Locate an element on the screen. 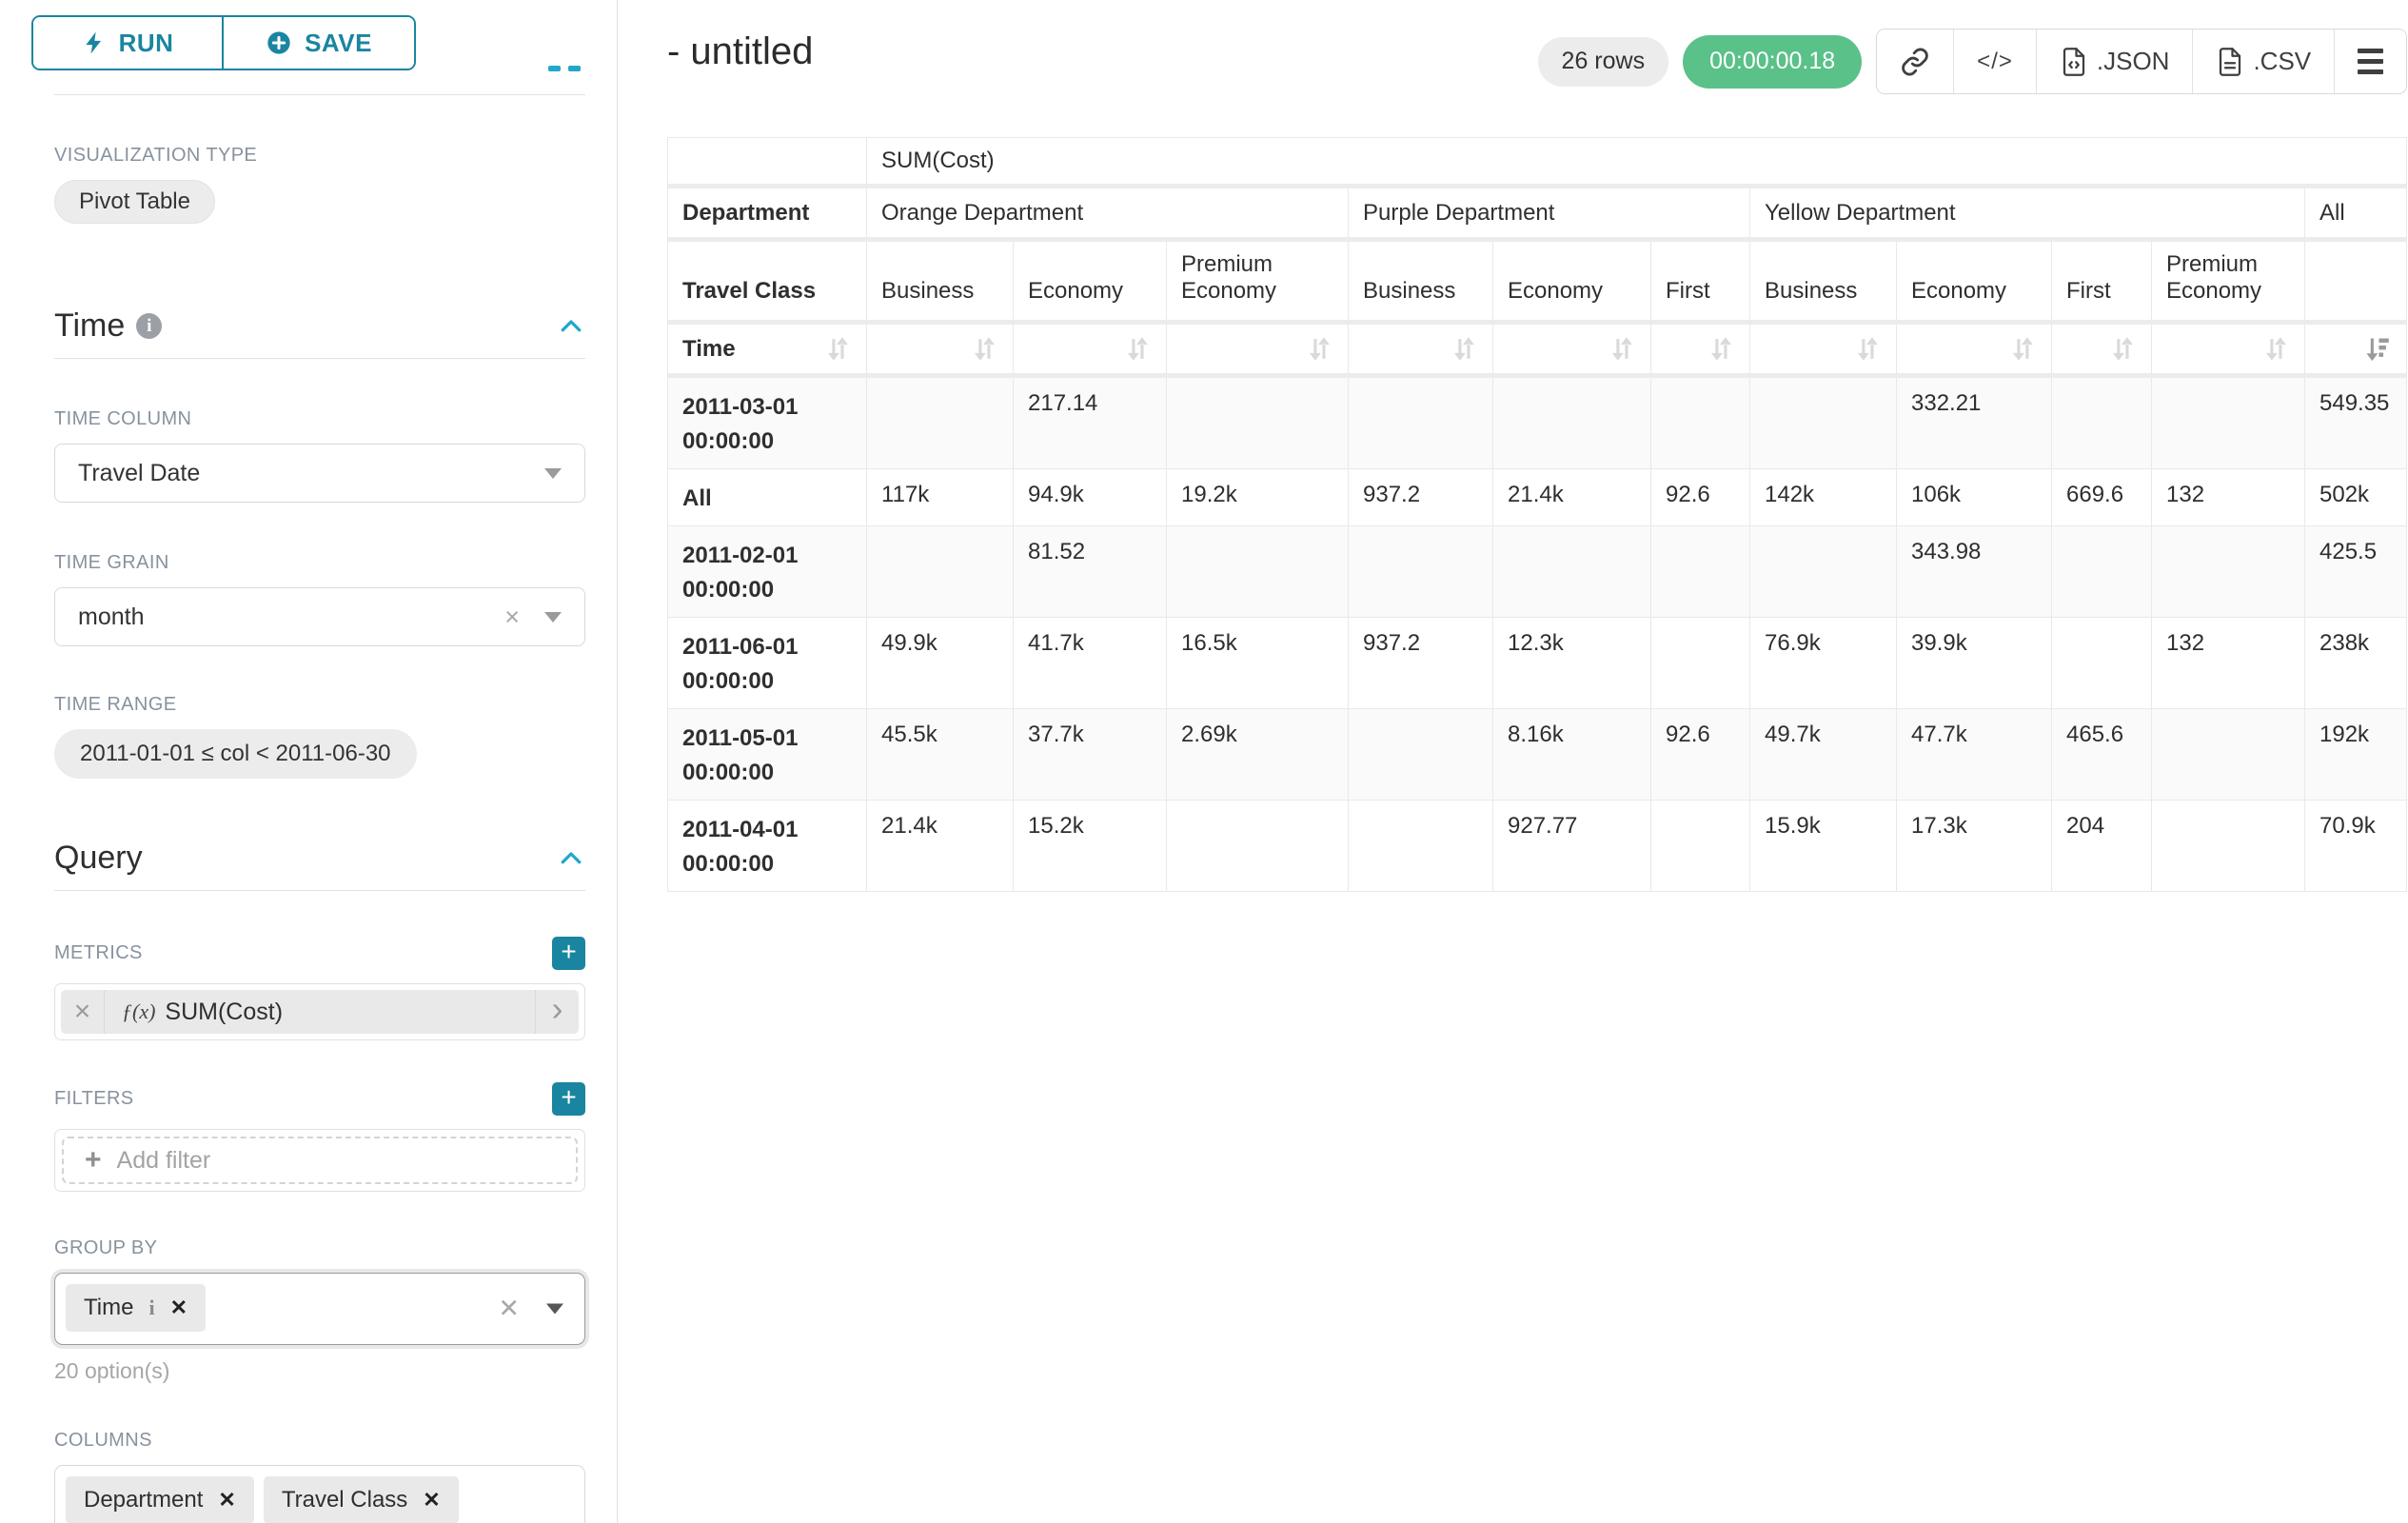 The width and height of the screenshot is (2408, 1523). metric-pill: × ƒ(x) SUM(Cost) › is located at coordinates (320, 1012).